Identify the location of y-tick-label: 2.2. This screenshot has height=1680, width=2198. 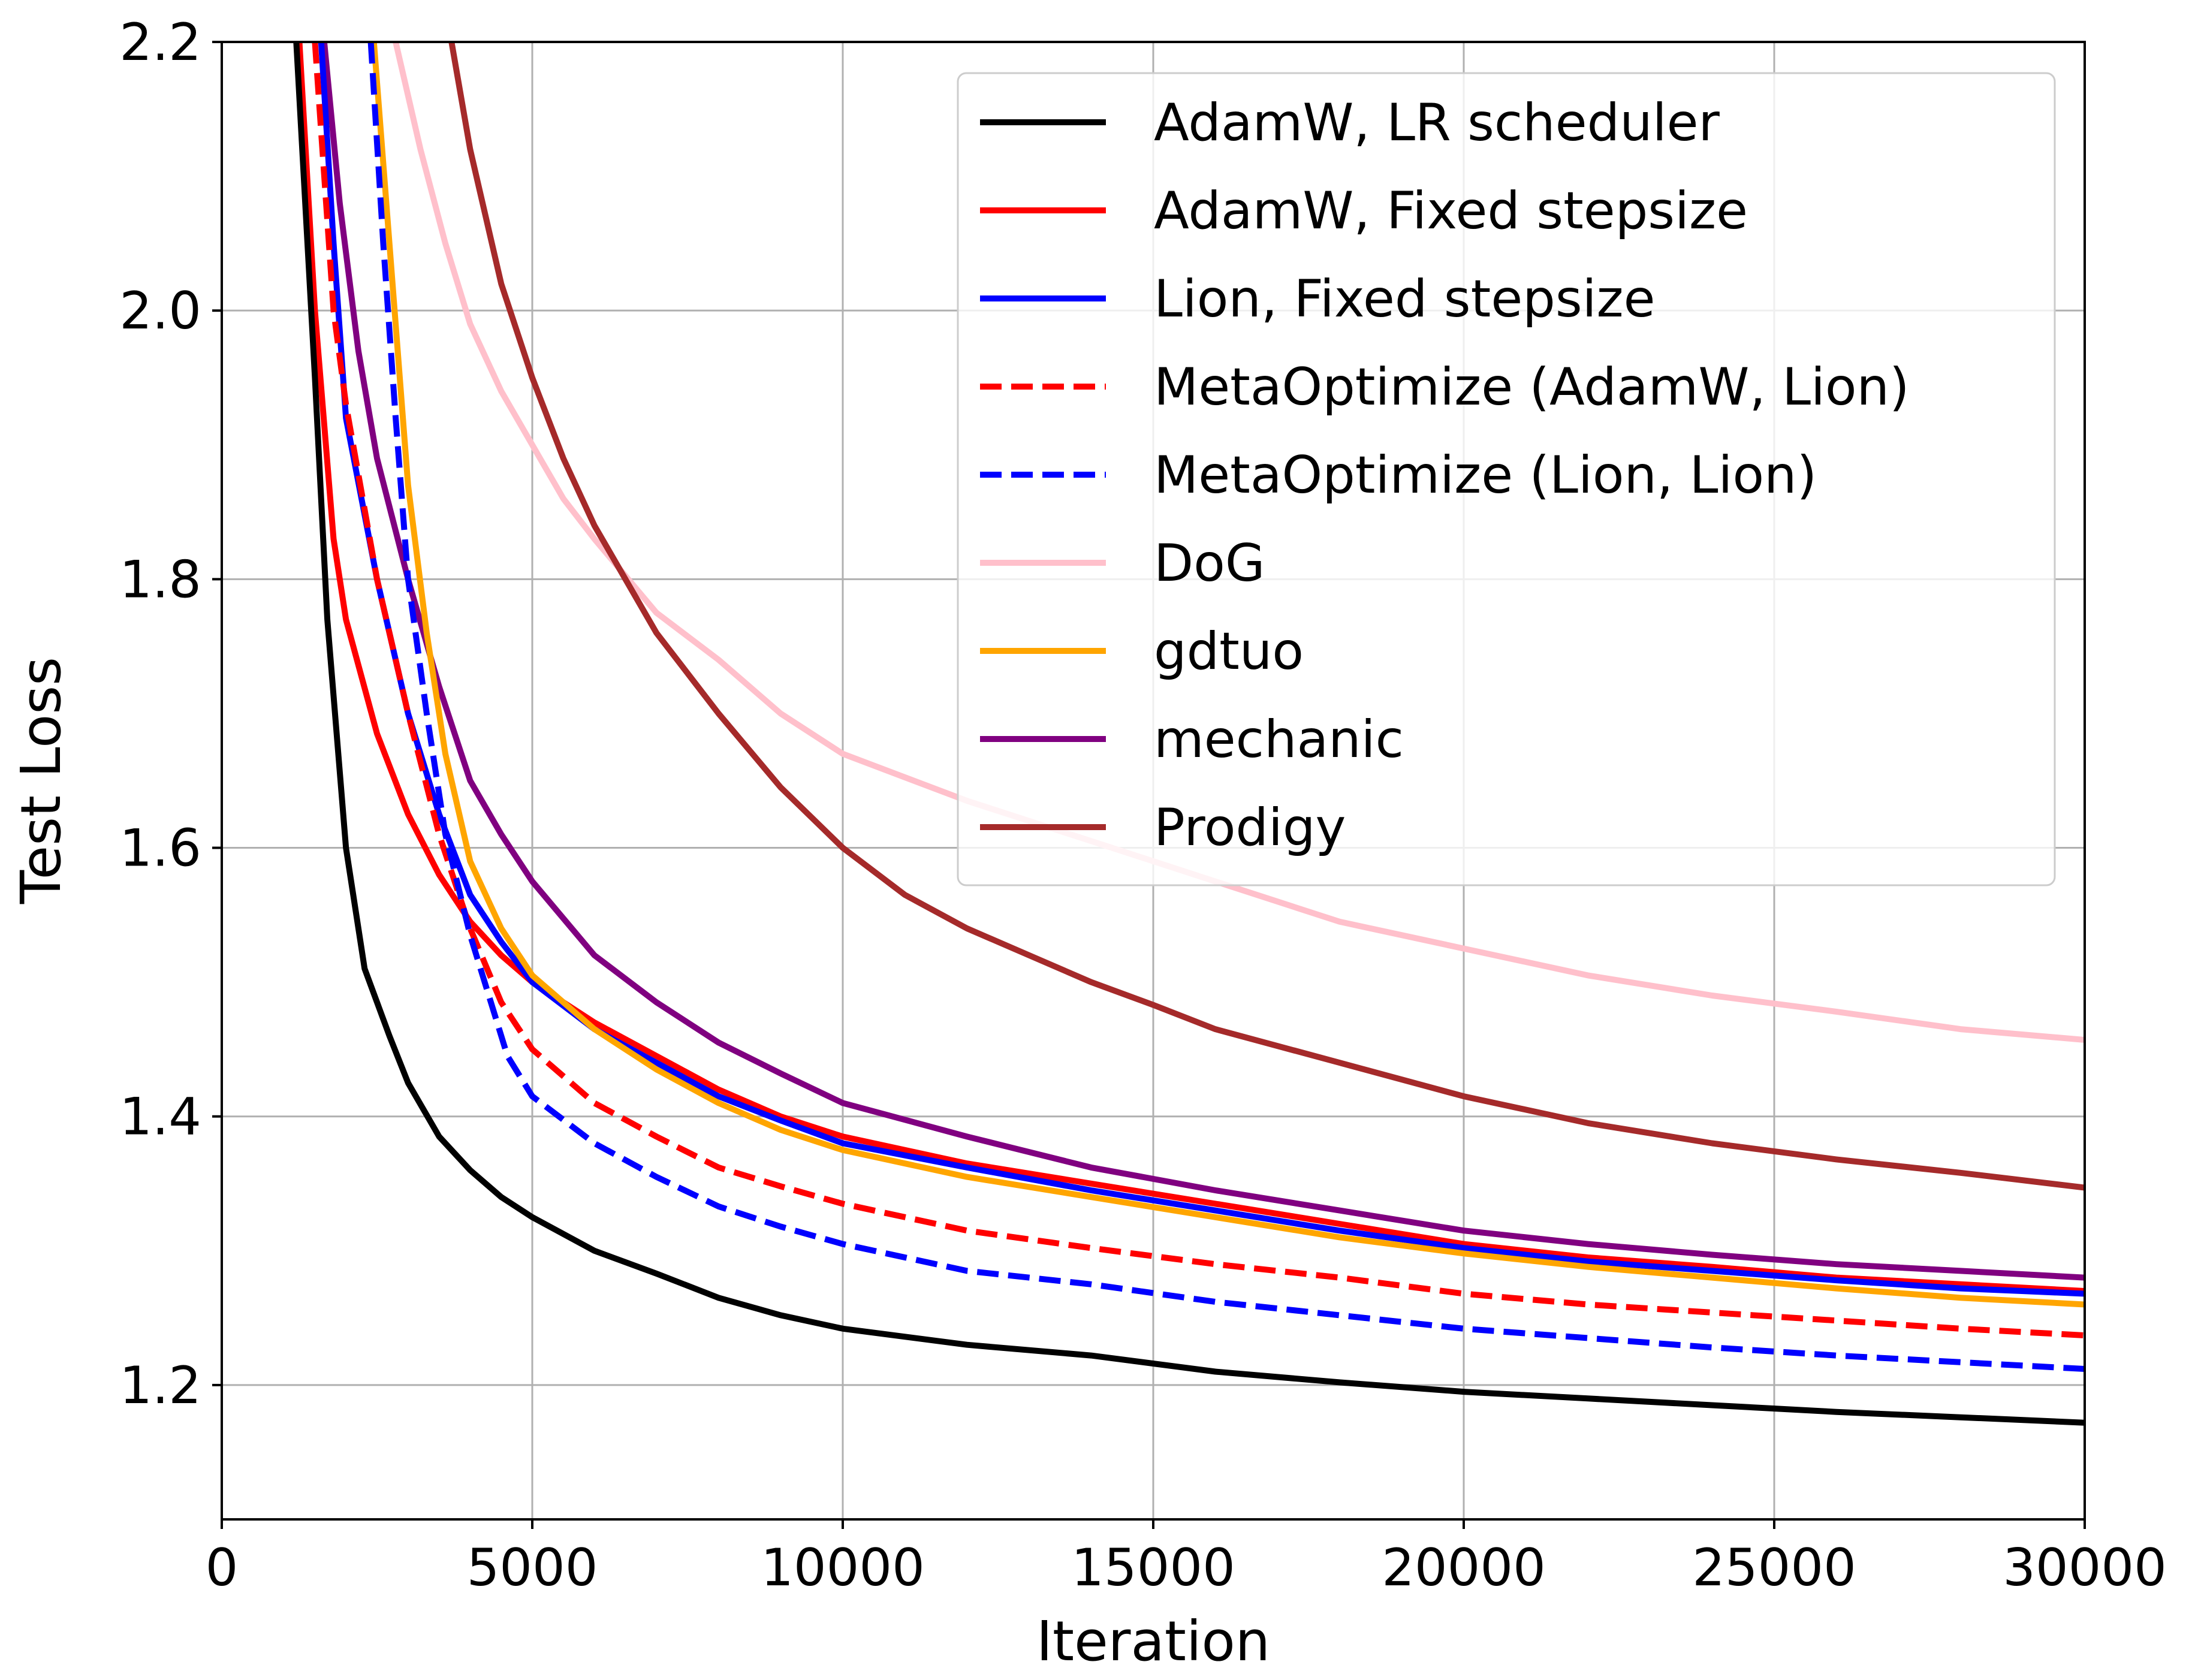
(160, 43).